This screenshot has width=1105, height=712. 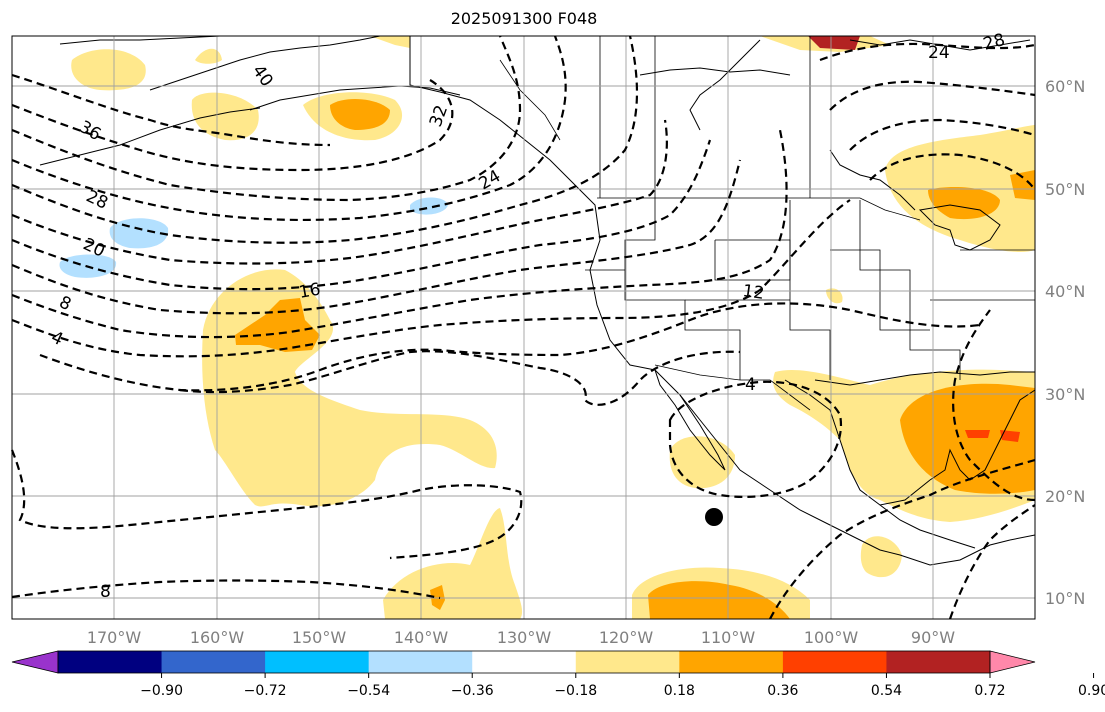 What do you see at coordinates (831, 637) in the screenshot?
I see `lon-tick-label: 100°W` at bounding box center [831, 637].